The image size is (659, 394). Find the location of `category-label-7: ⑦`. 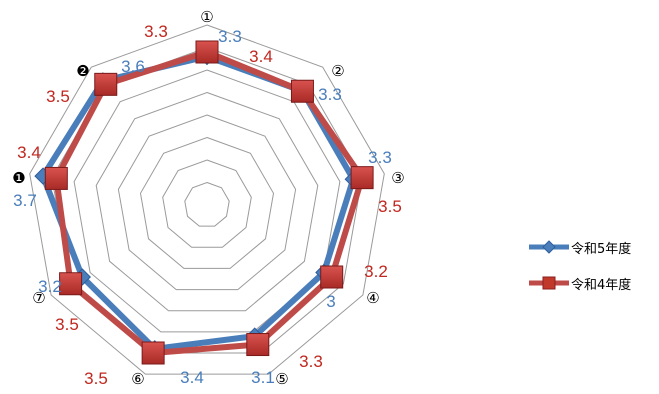

category-label-7: ⑦ is located at coordinates (38, 298).